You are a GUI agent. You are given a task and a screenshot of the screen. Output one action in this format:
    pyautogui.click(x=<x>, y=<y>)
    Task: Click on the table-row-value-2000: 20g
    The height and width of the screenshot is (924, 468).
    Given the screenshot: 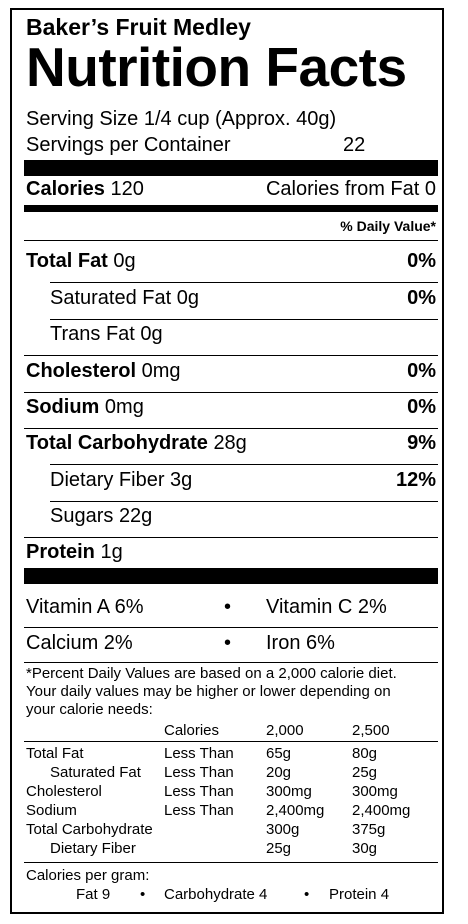 What is the action you would take?
    pyautogui.click(x=279, y=772)
    